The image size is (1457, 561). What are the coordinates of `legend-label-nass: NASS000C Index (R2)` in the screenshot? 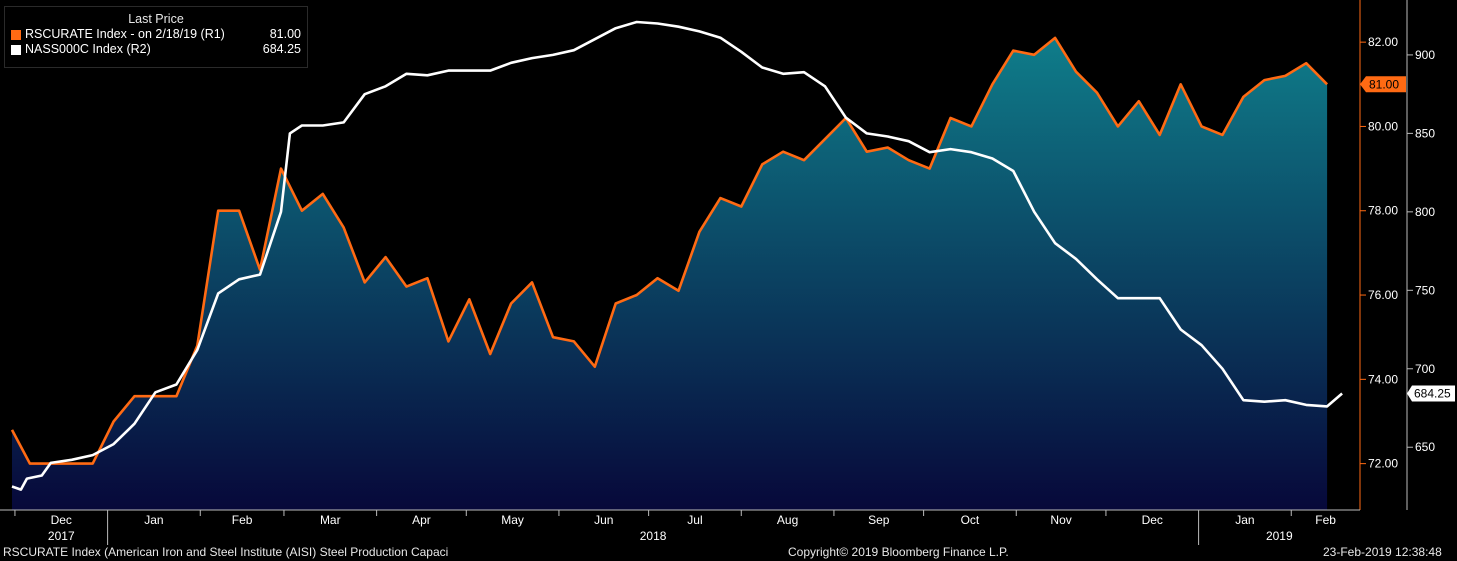 It's located at (88, 49).